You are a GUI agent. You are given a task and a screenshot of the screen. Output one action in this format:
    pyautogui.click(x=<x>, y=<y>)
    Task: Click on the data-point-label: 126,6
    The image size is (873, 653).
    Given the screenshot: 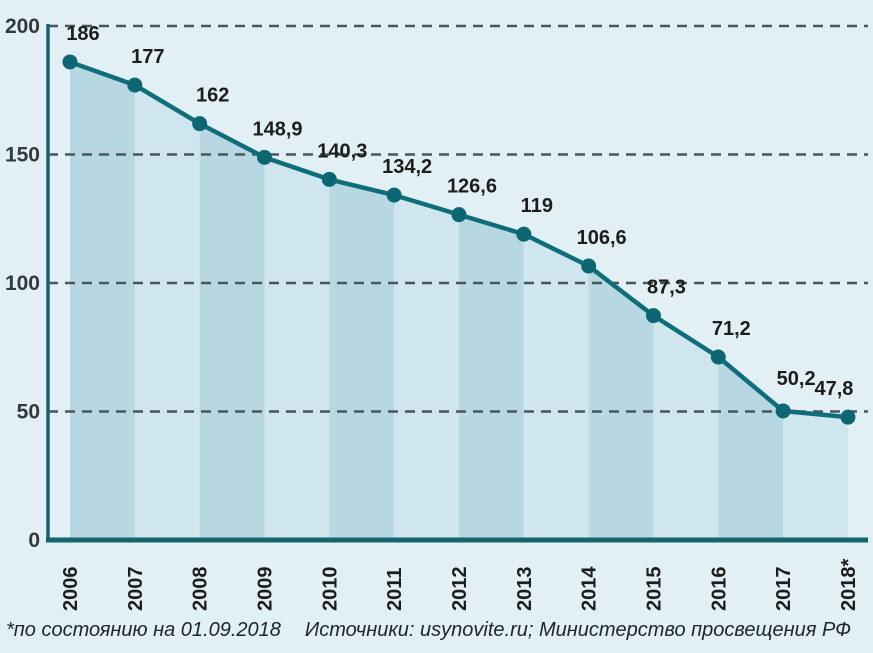 What is the action you would take?
    pyautogui.click(x=472, y=187)
    